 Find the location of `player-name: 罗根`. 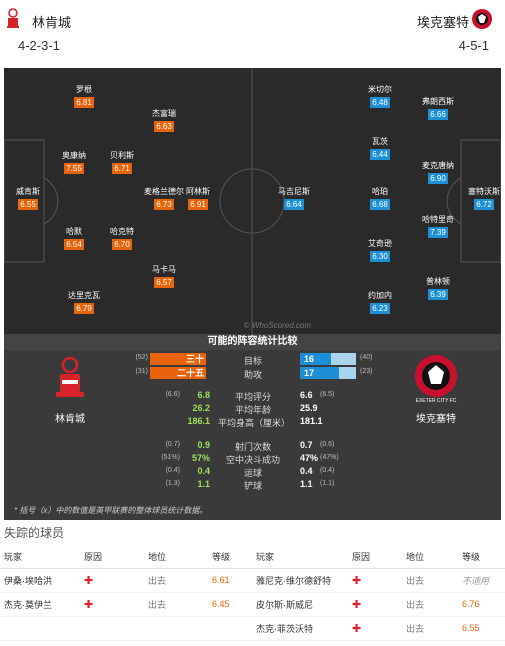

player-name: 罗根 is located at coordinates (84, 89).